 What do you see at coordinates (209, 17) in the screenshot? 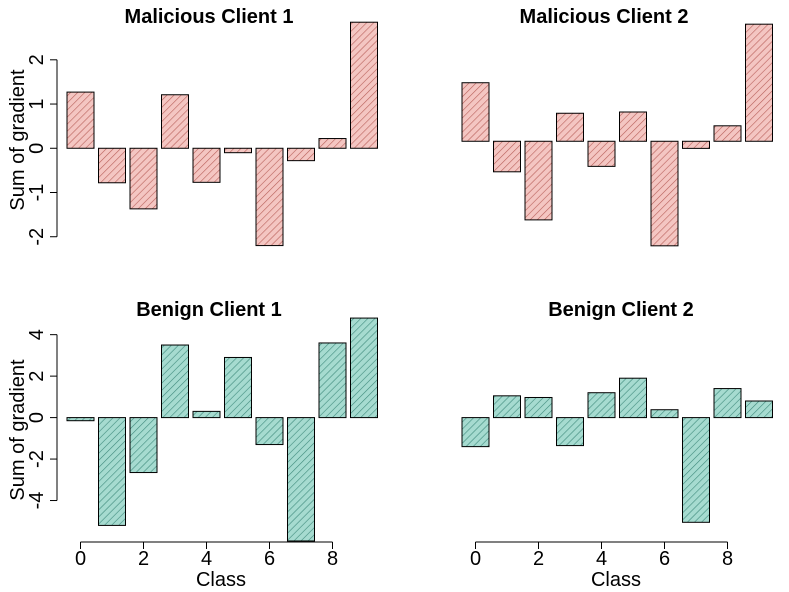
I see `chart-title: Malicious Client 1` at bounding box center [209, 17].